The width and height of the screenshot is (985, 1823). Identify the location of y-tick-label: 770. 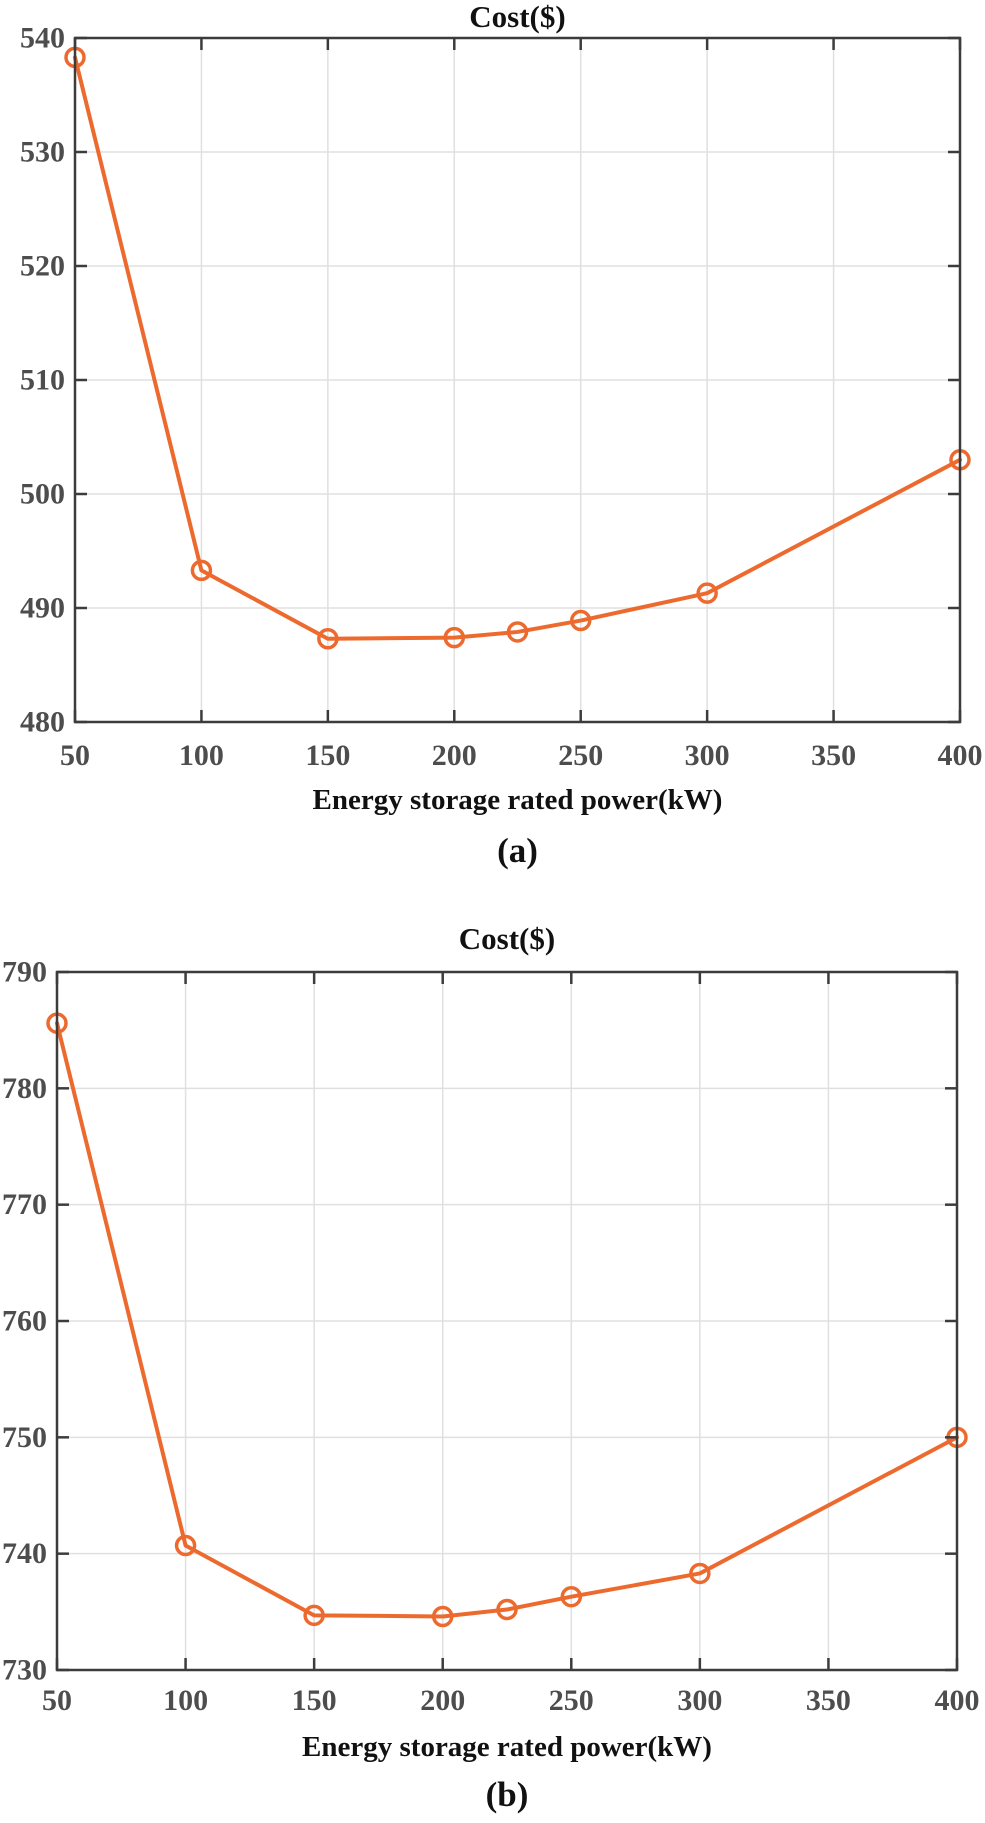
(24, 1204).